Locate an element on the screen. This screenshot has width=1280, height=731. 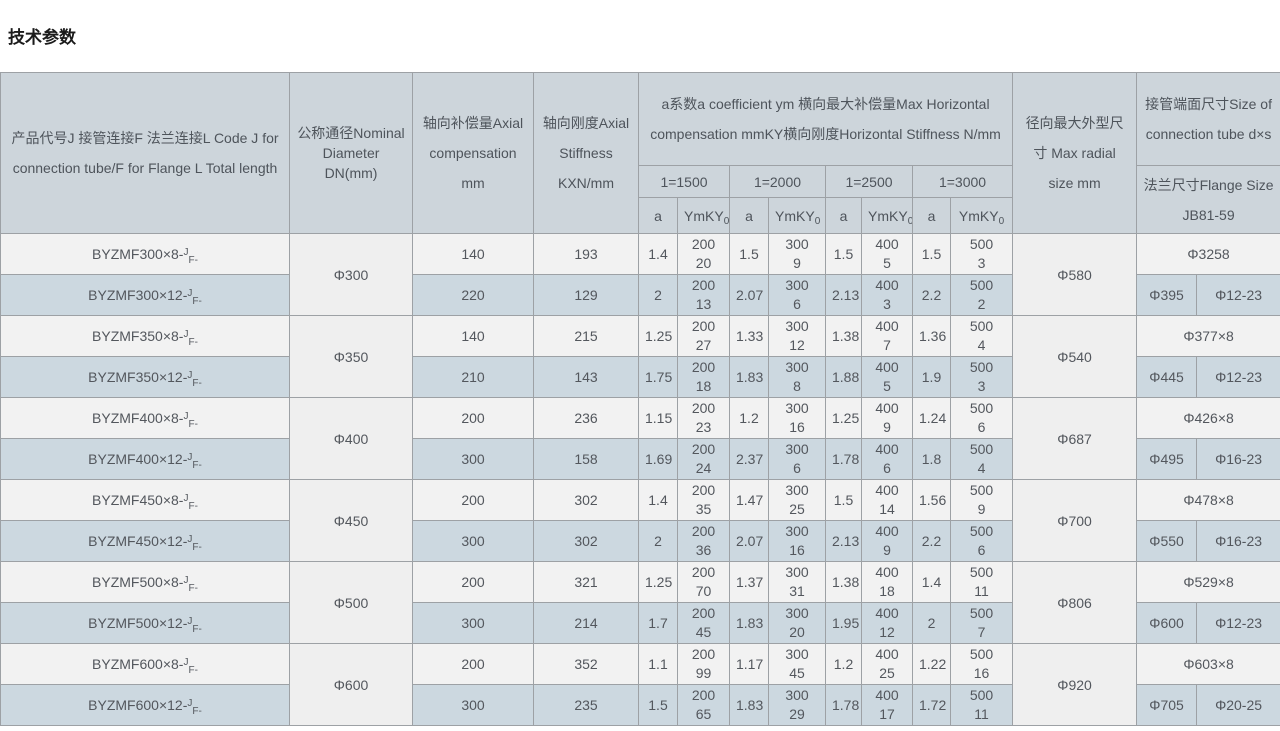
connection-tube-size-cell: Φ377×8 is located at coordinates (1208, 336).